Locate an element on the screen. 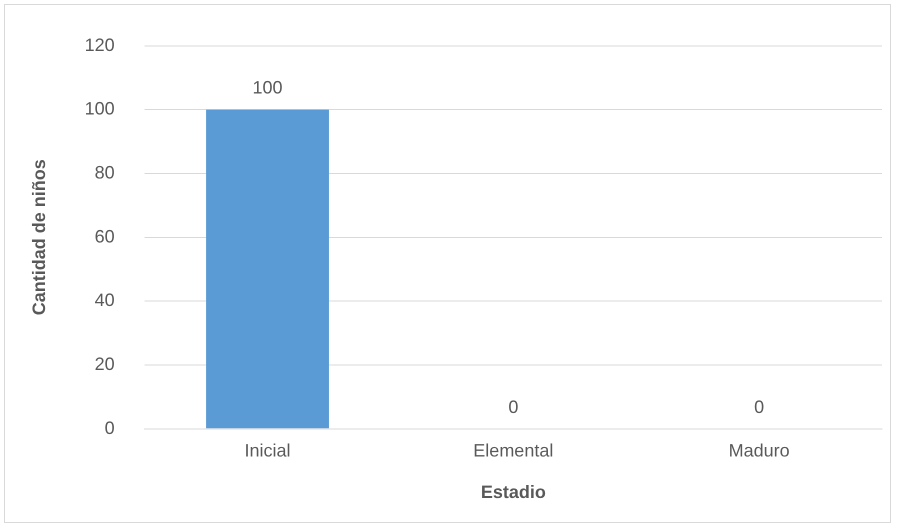 This screenshot has width=897, height=529. y-tick-label: 0 is located at coordinates (109, 428).